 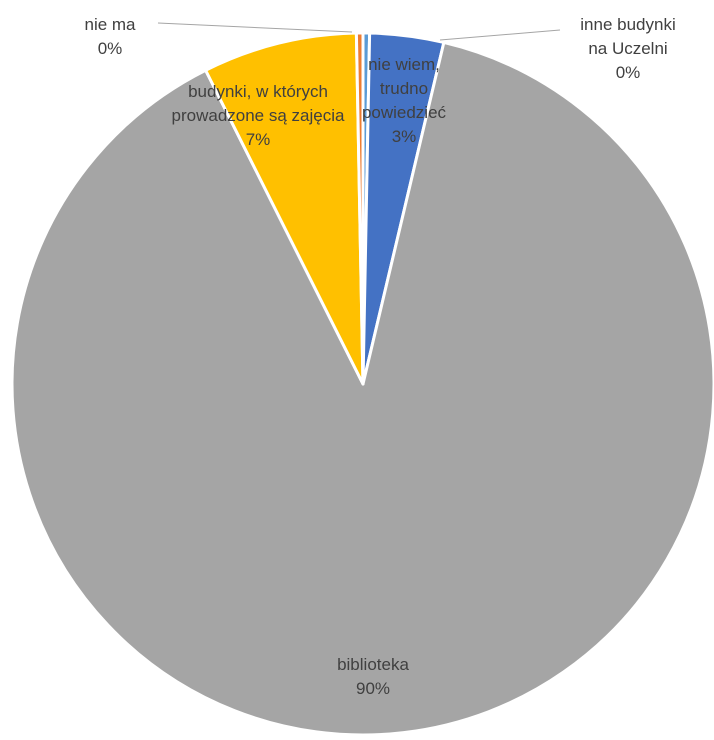 What do you see at coordinates (373, 664) in the screenshot?
I see `data-label-category: biblioteka` at bounding box center [373, 664].